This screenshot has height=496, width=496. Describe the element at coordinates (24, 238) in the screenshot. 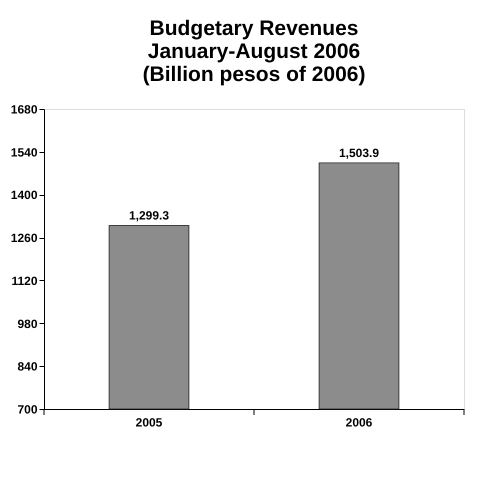

I see `y-tick-label: 1260` at that location.